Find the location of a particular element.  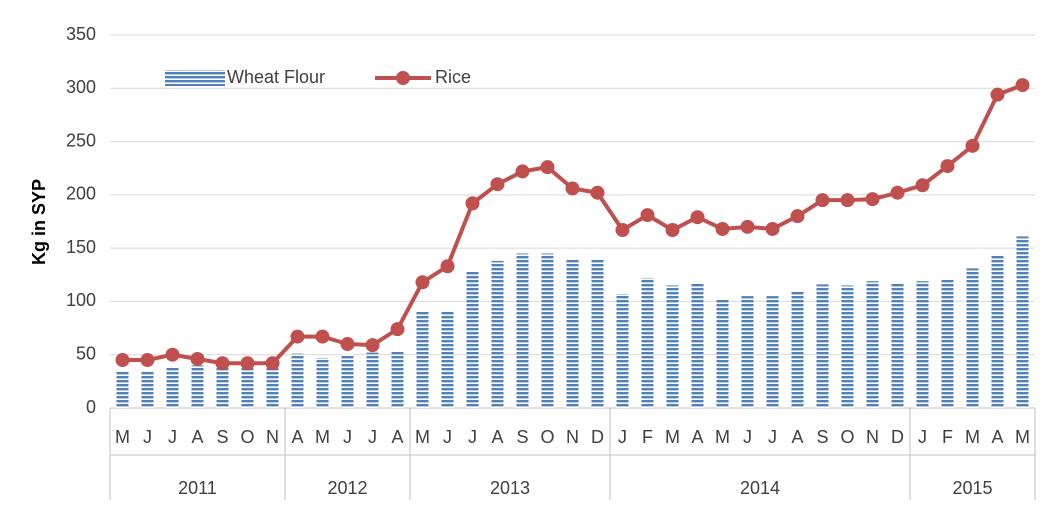

y-tick-label: 0 is located at coordinates (91, 407).